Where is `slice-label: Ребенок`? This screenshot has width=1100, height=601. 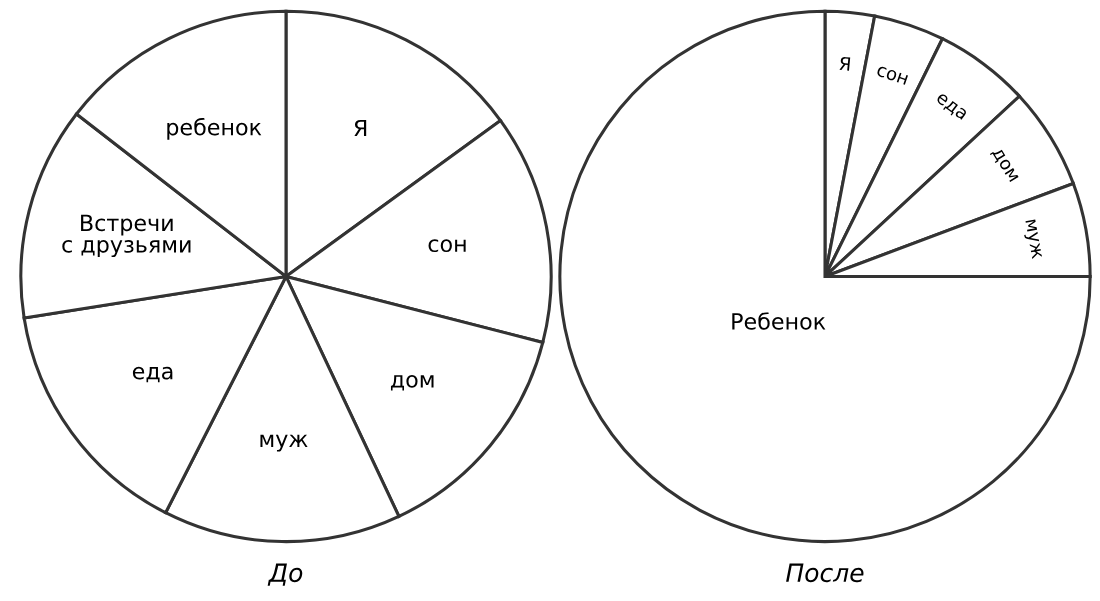 slice-label: Ребенок is located at coordinates (779, 321).